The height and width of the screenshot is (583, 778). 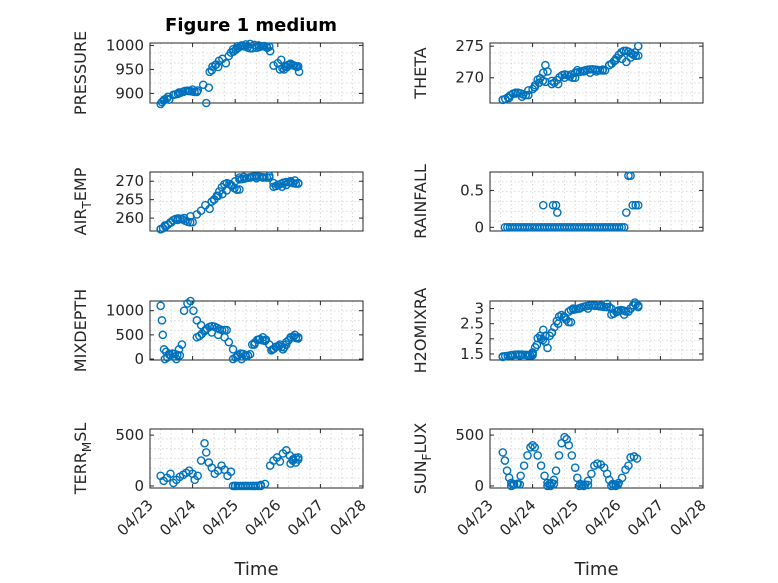 I want to click on subplot-terr-msl: 500 0 TERRMSL, so click(x=217, y=459).